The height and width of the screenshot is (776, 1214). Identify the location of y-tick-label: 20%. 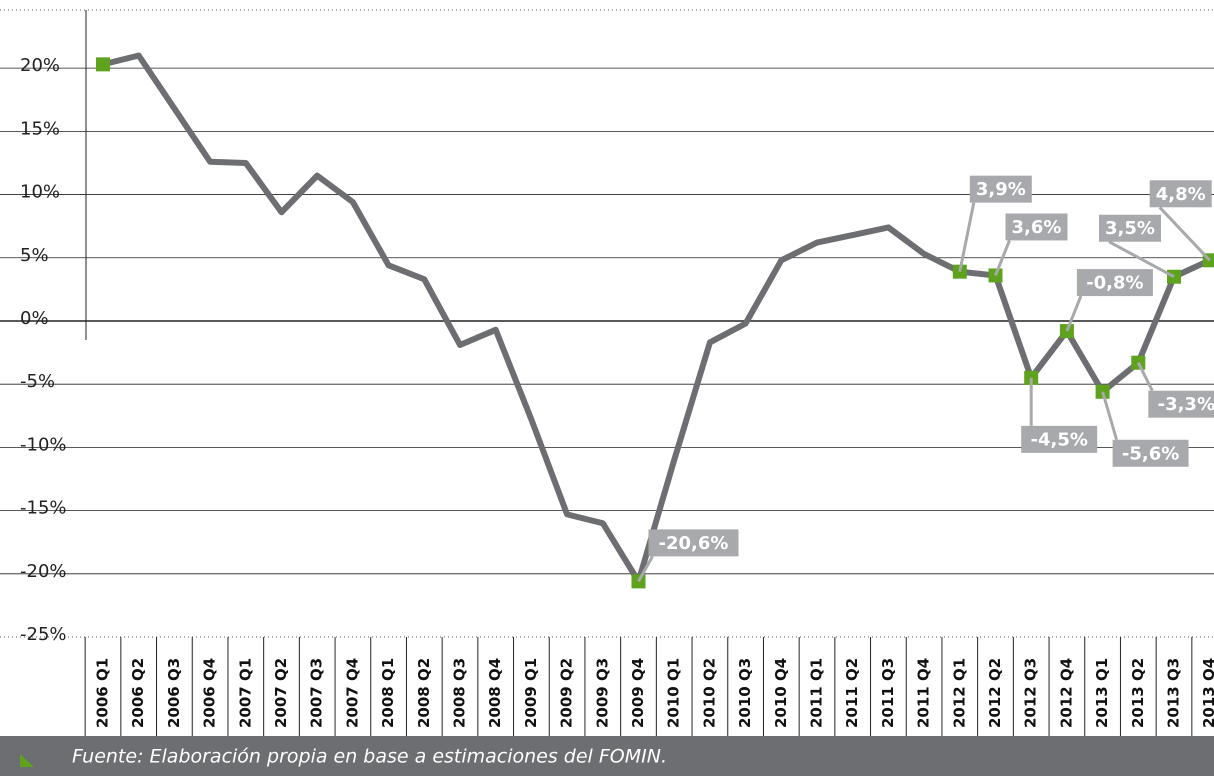
(40, 65).